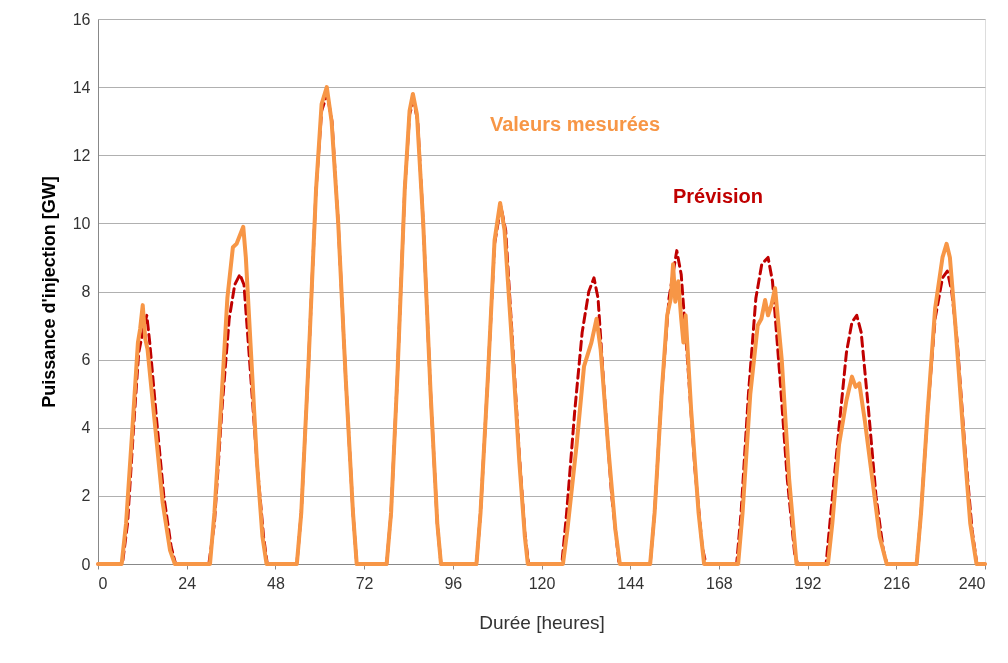 The width and height of the screenshot is (1008, 663). What do you see at coordinates (972, 583) in the screenshot?
I see `x-tick-label: 240` at bounding box center [972, 583].